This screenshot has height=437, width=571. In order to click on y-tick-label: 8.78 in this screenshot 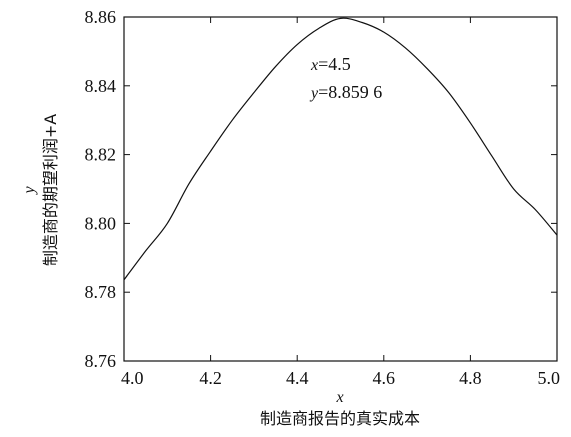, I will do `click(101, 292)`.